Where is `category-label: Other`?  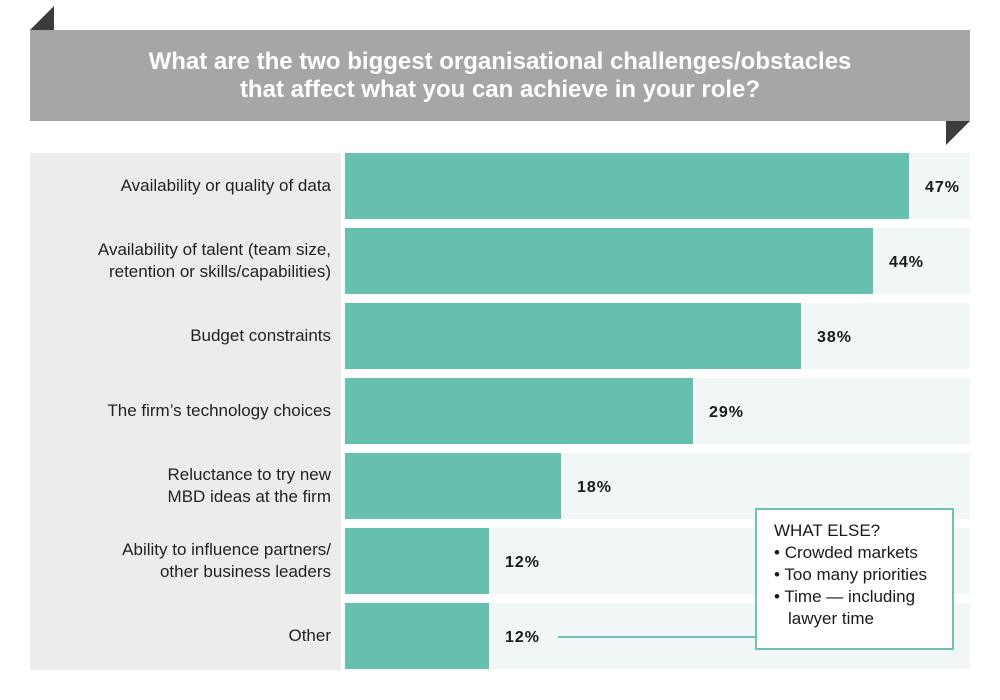
category-label: Other is located at coordinates (309, 635).